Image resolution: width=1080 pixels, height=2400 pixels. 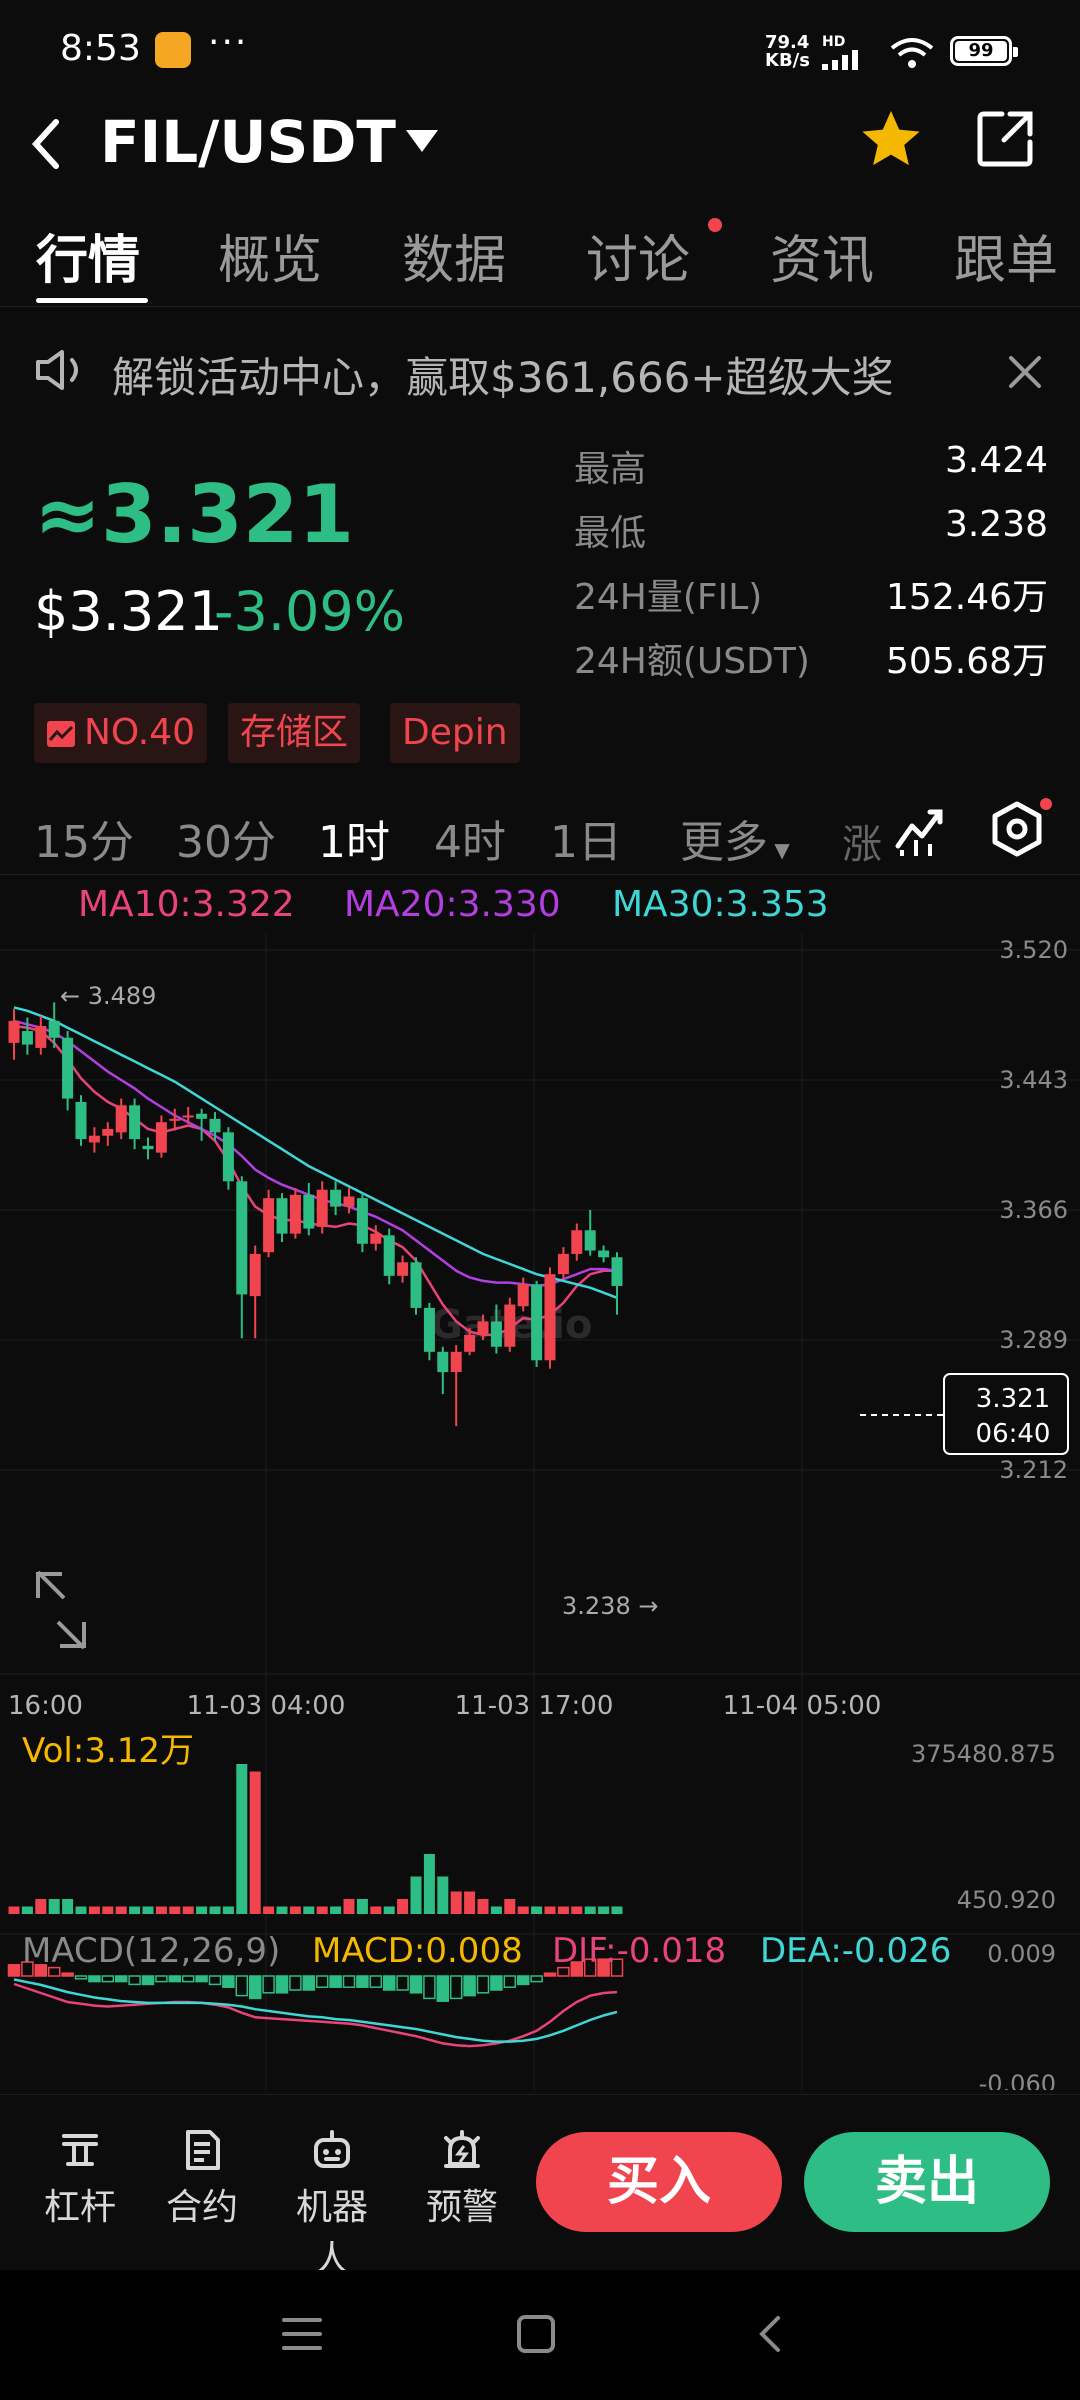 What do you see at coordinates (921, 829) in the screenshot?
I see `indicator-icon` at bounding box center [921, 829].